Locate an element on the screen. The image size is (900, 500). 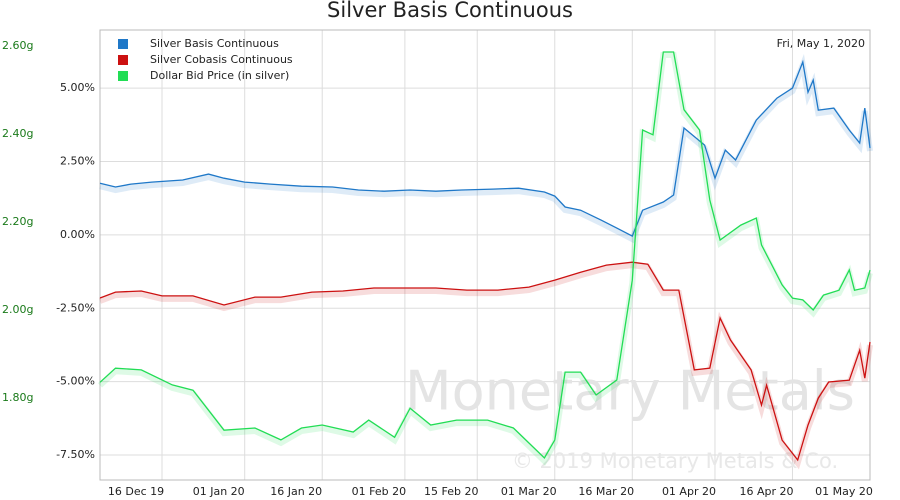
y2-tick-label: 2.40g is located at coordinates (17, 133).